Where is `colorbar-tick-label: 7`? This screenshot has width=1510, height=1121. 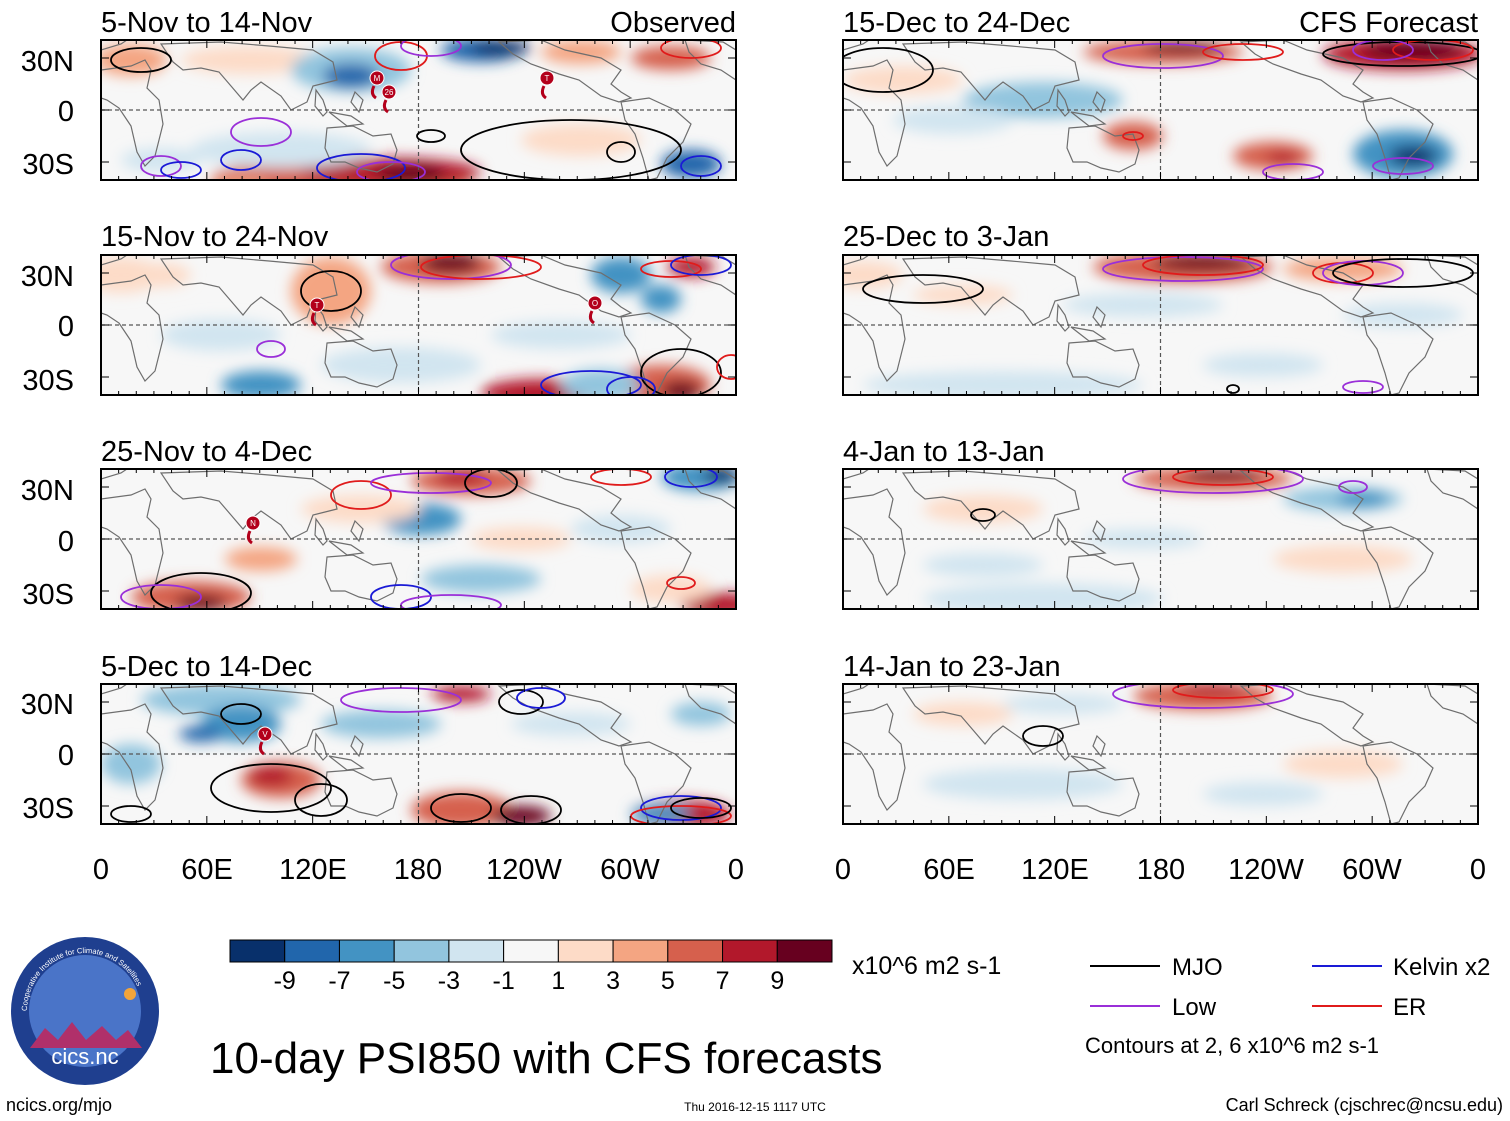
colorbar-tick-label: 7 is located at coordinates (723, 981).